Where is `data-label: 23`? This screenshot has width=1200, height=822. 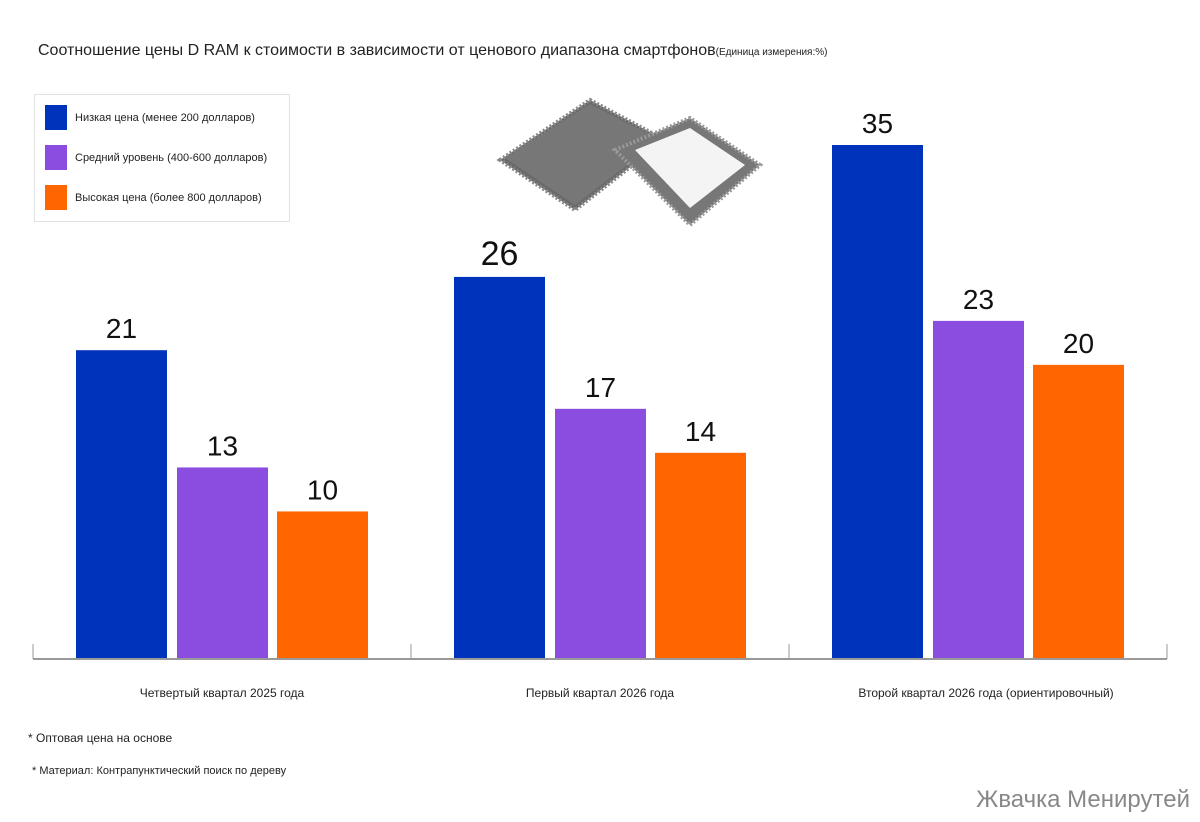 data-label: 23 is located at coordinates (978, 299).